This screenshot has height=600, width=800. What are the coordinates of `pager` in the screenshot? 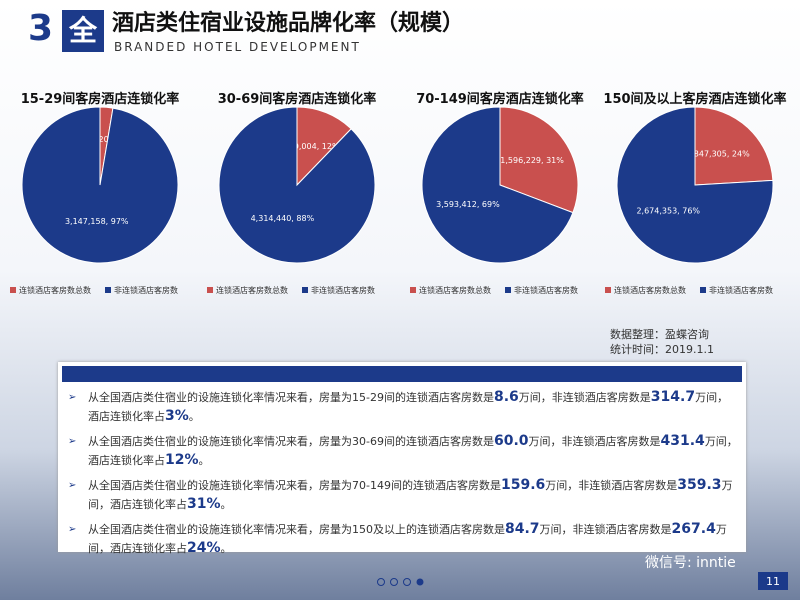 It's located at (400, 582).